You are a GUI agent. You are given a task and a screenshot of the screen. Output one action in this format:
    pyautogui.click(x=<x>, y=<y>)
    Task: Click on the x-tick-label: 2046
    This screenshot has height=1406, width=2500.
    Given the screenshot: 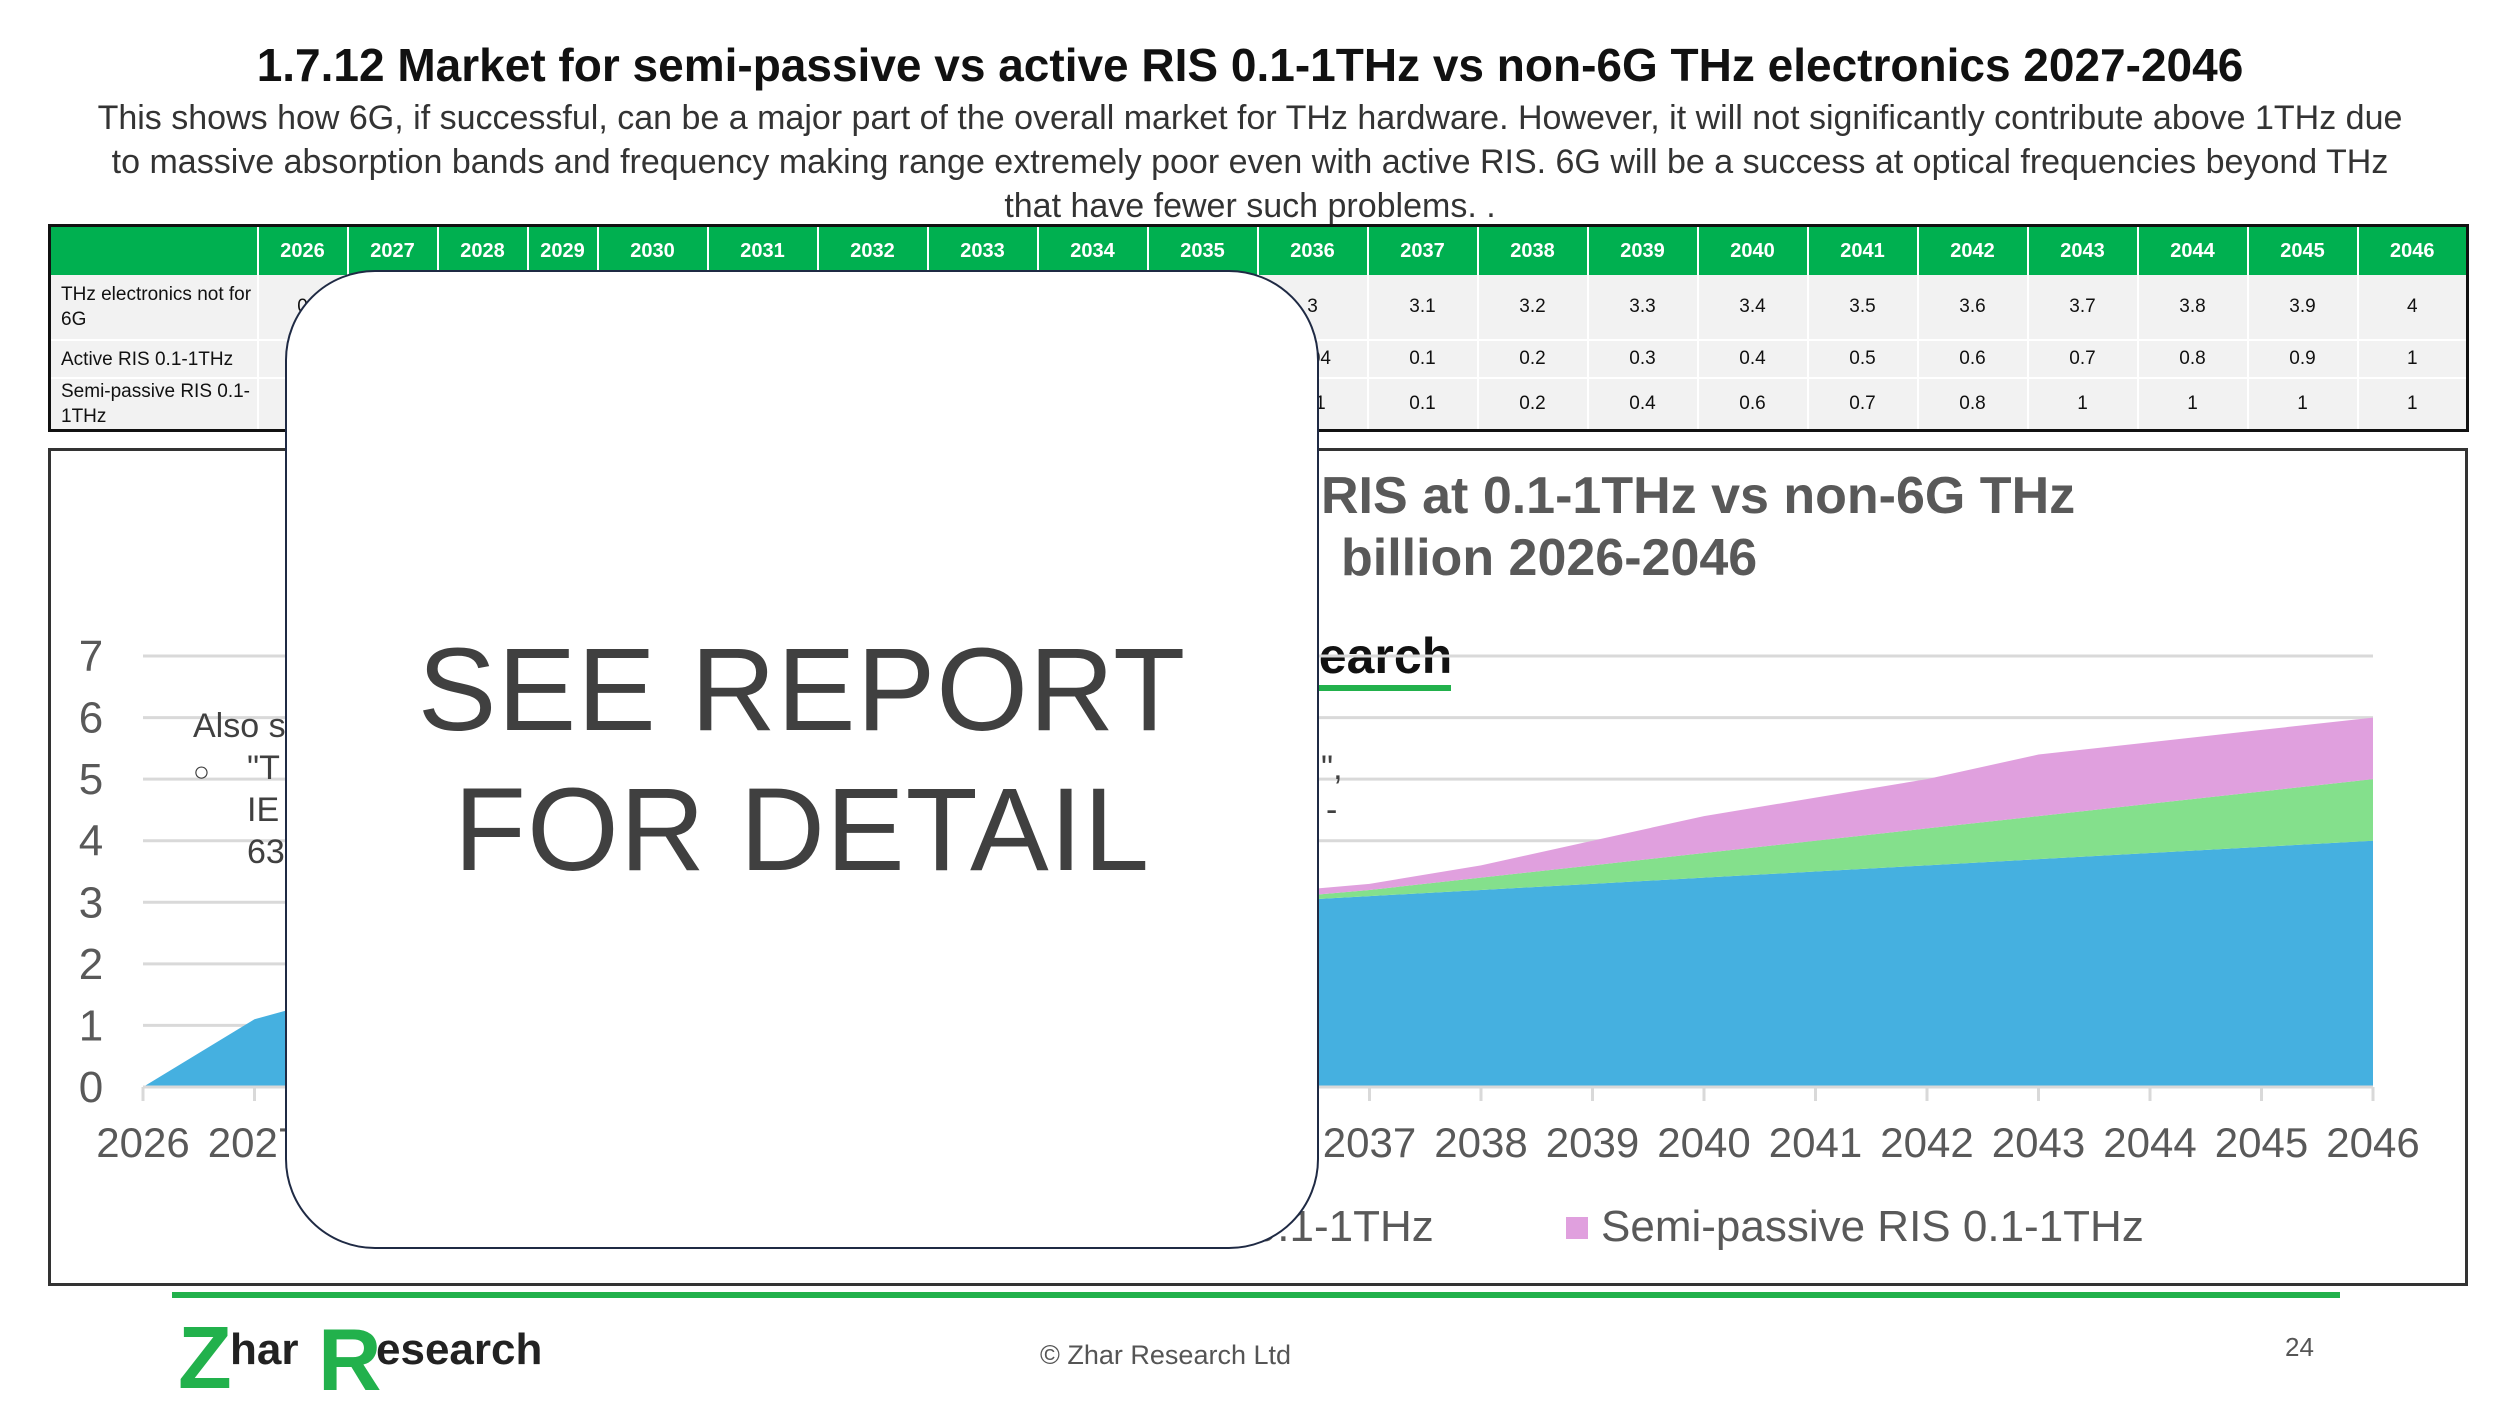 What is the action you would take?
    pyautogui.click(x=2372, y=1142)
    